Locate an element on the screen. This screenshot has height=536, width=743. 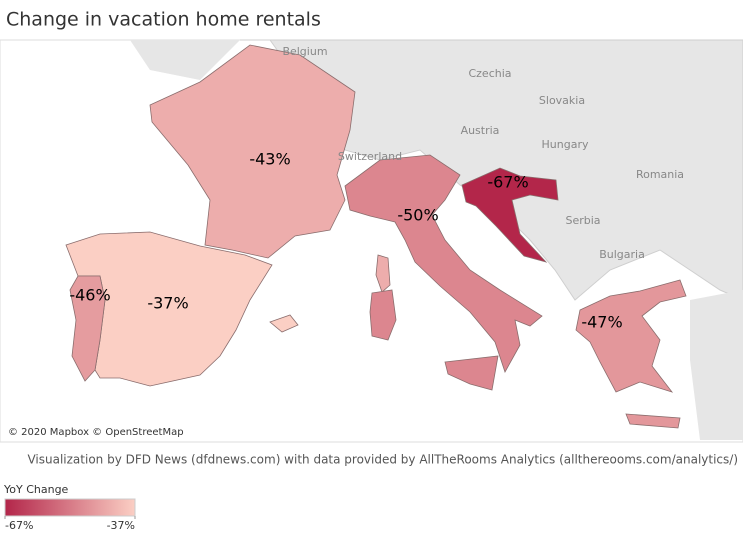
value-label: -43% is located at coordinates (269, 159).